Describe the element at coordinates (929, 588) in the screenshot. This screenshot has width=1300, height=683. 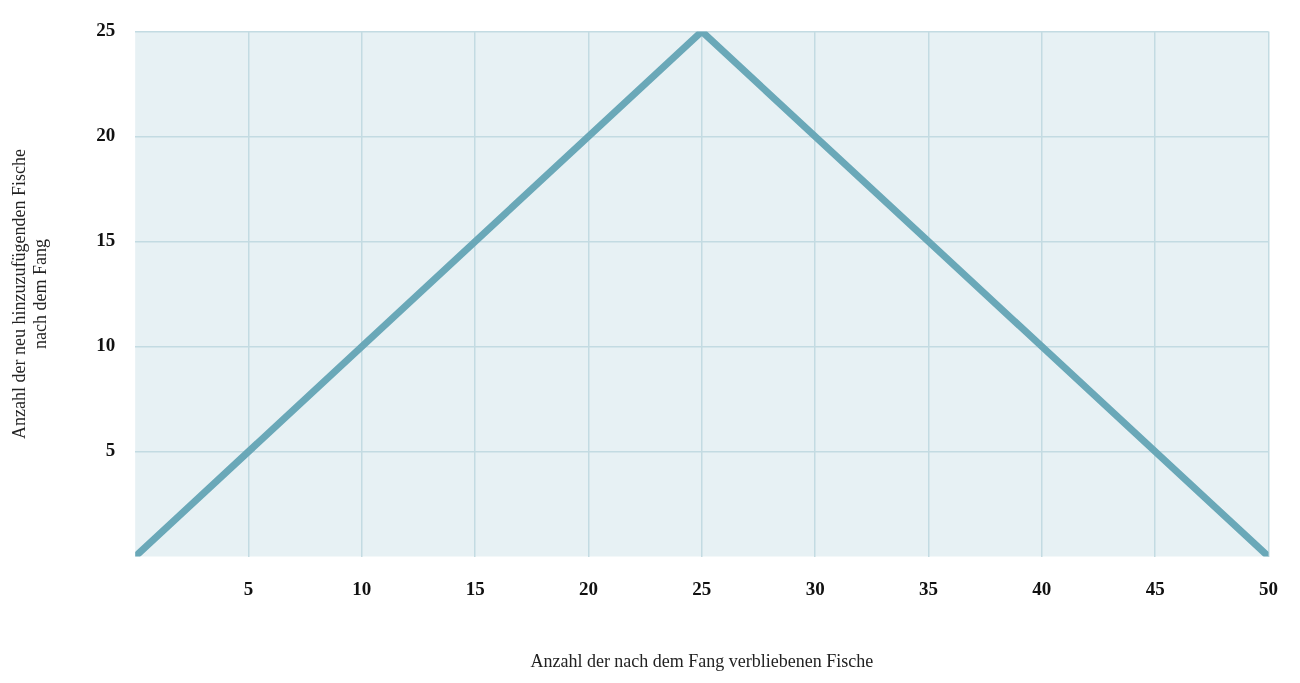
I see `x-tick-label: 35` at that location.